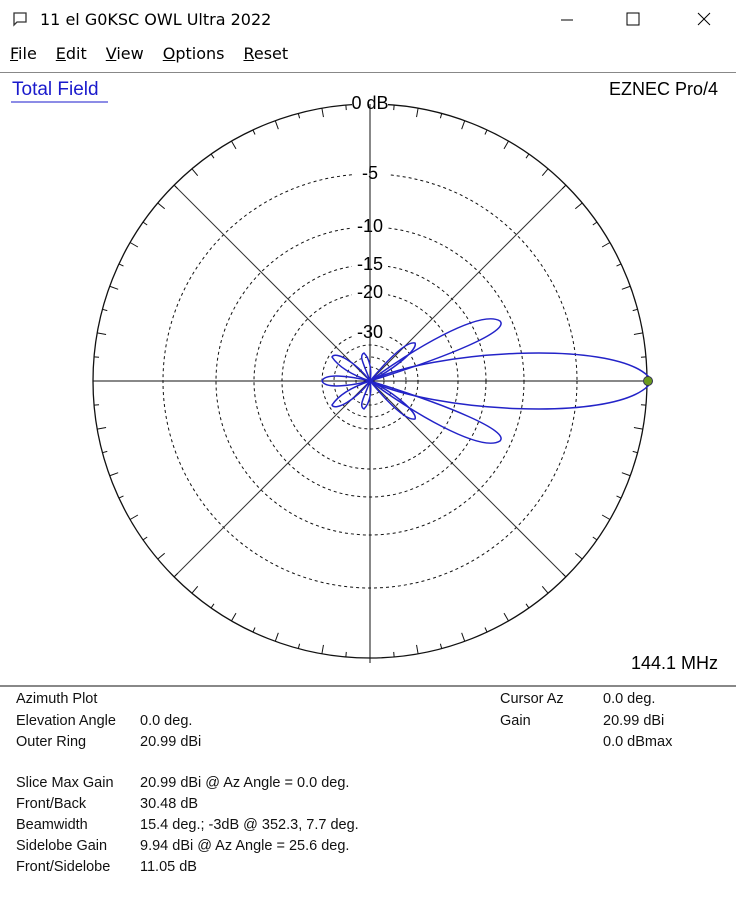 The height and width of the screenshot is (907, 736). What do you see at coordinates (66, 721) in the screenshot?
I see `info-label: Elevation Angle` at bounding box center [66, 721].